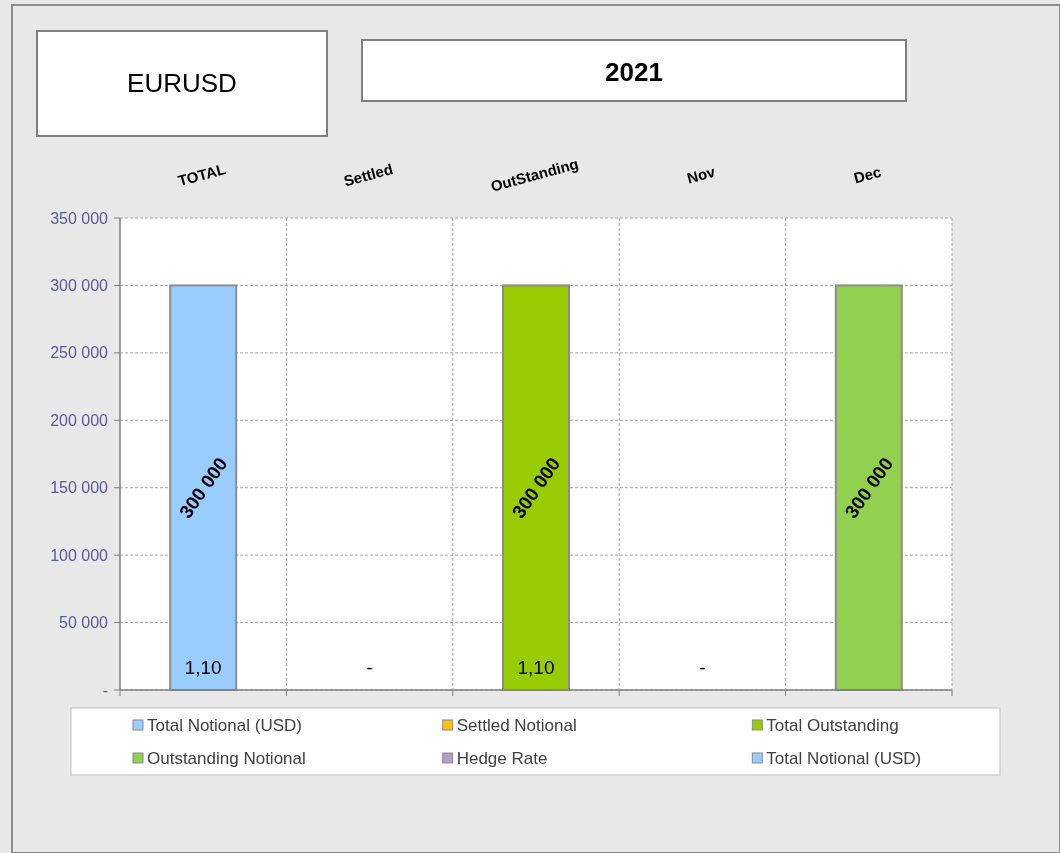 This screenshot has height=853, width=1060. Describe the element at coordinates (79, 218) in the screenshot. I see `y-tick-label: 350 000` at that location.